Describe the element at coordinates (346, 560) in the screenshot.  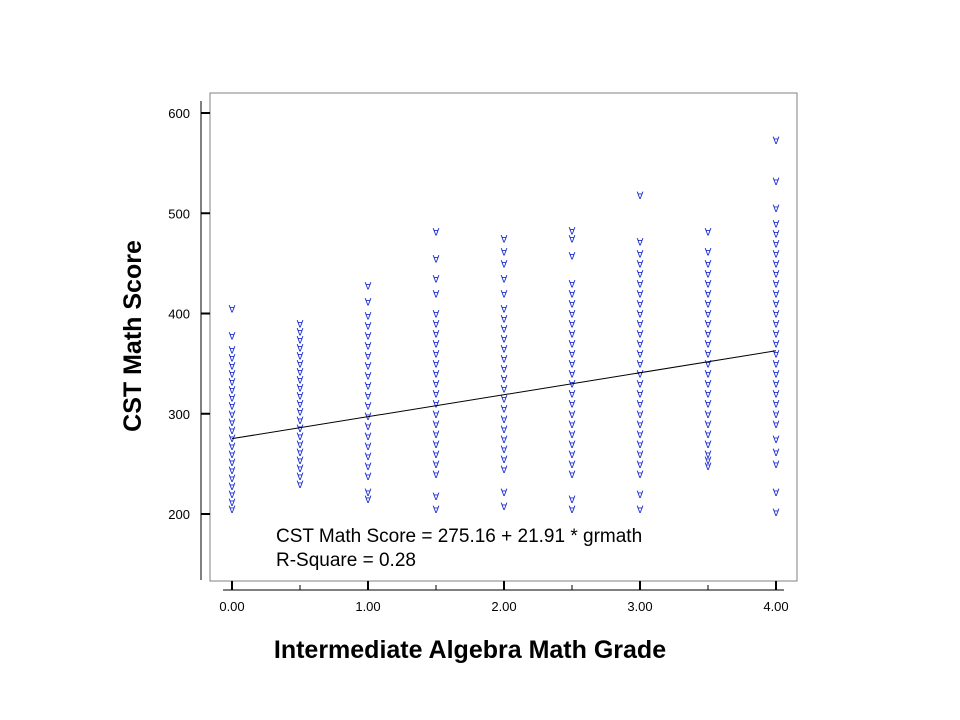
I see `r-square-label: R-Square = 0.28` at that location.